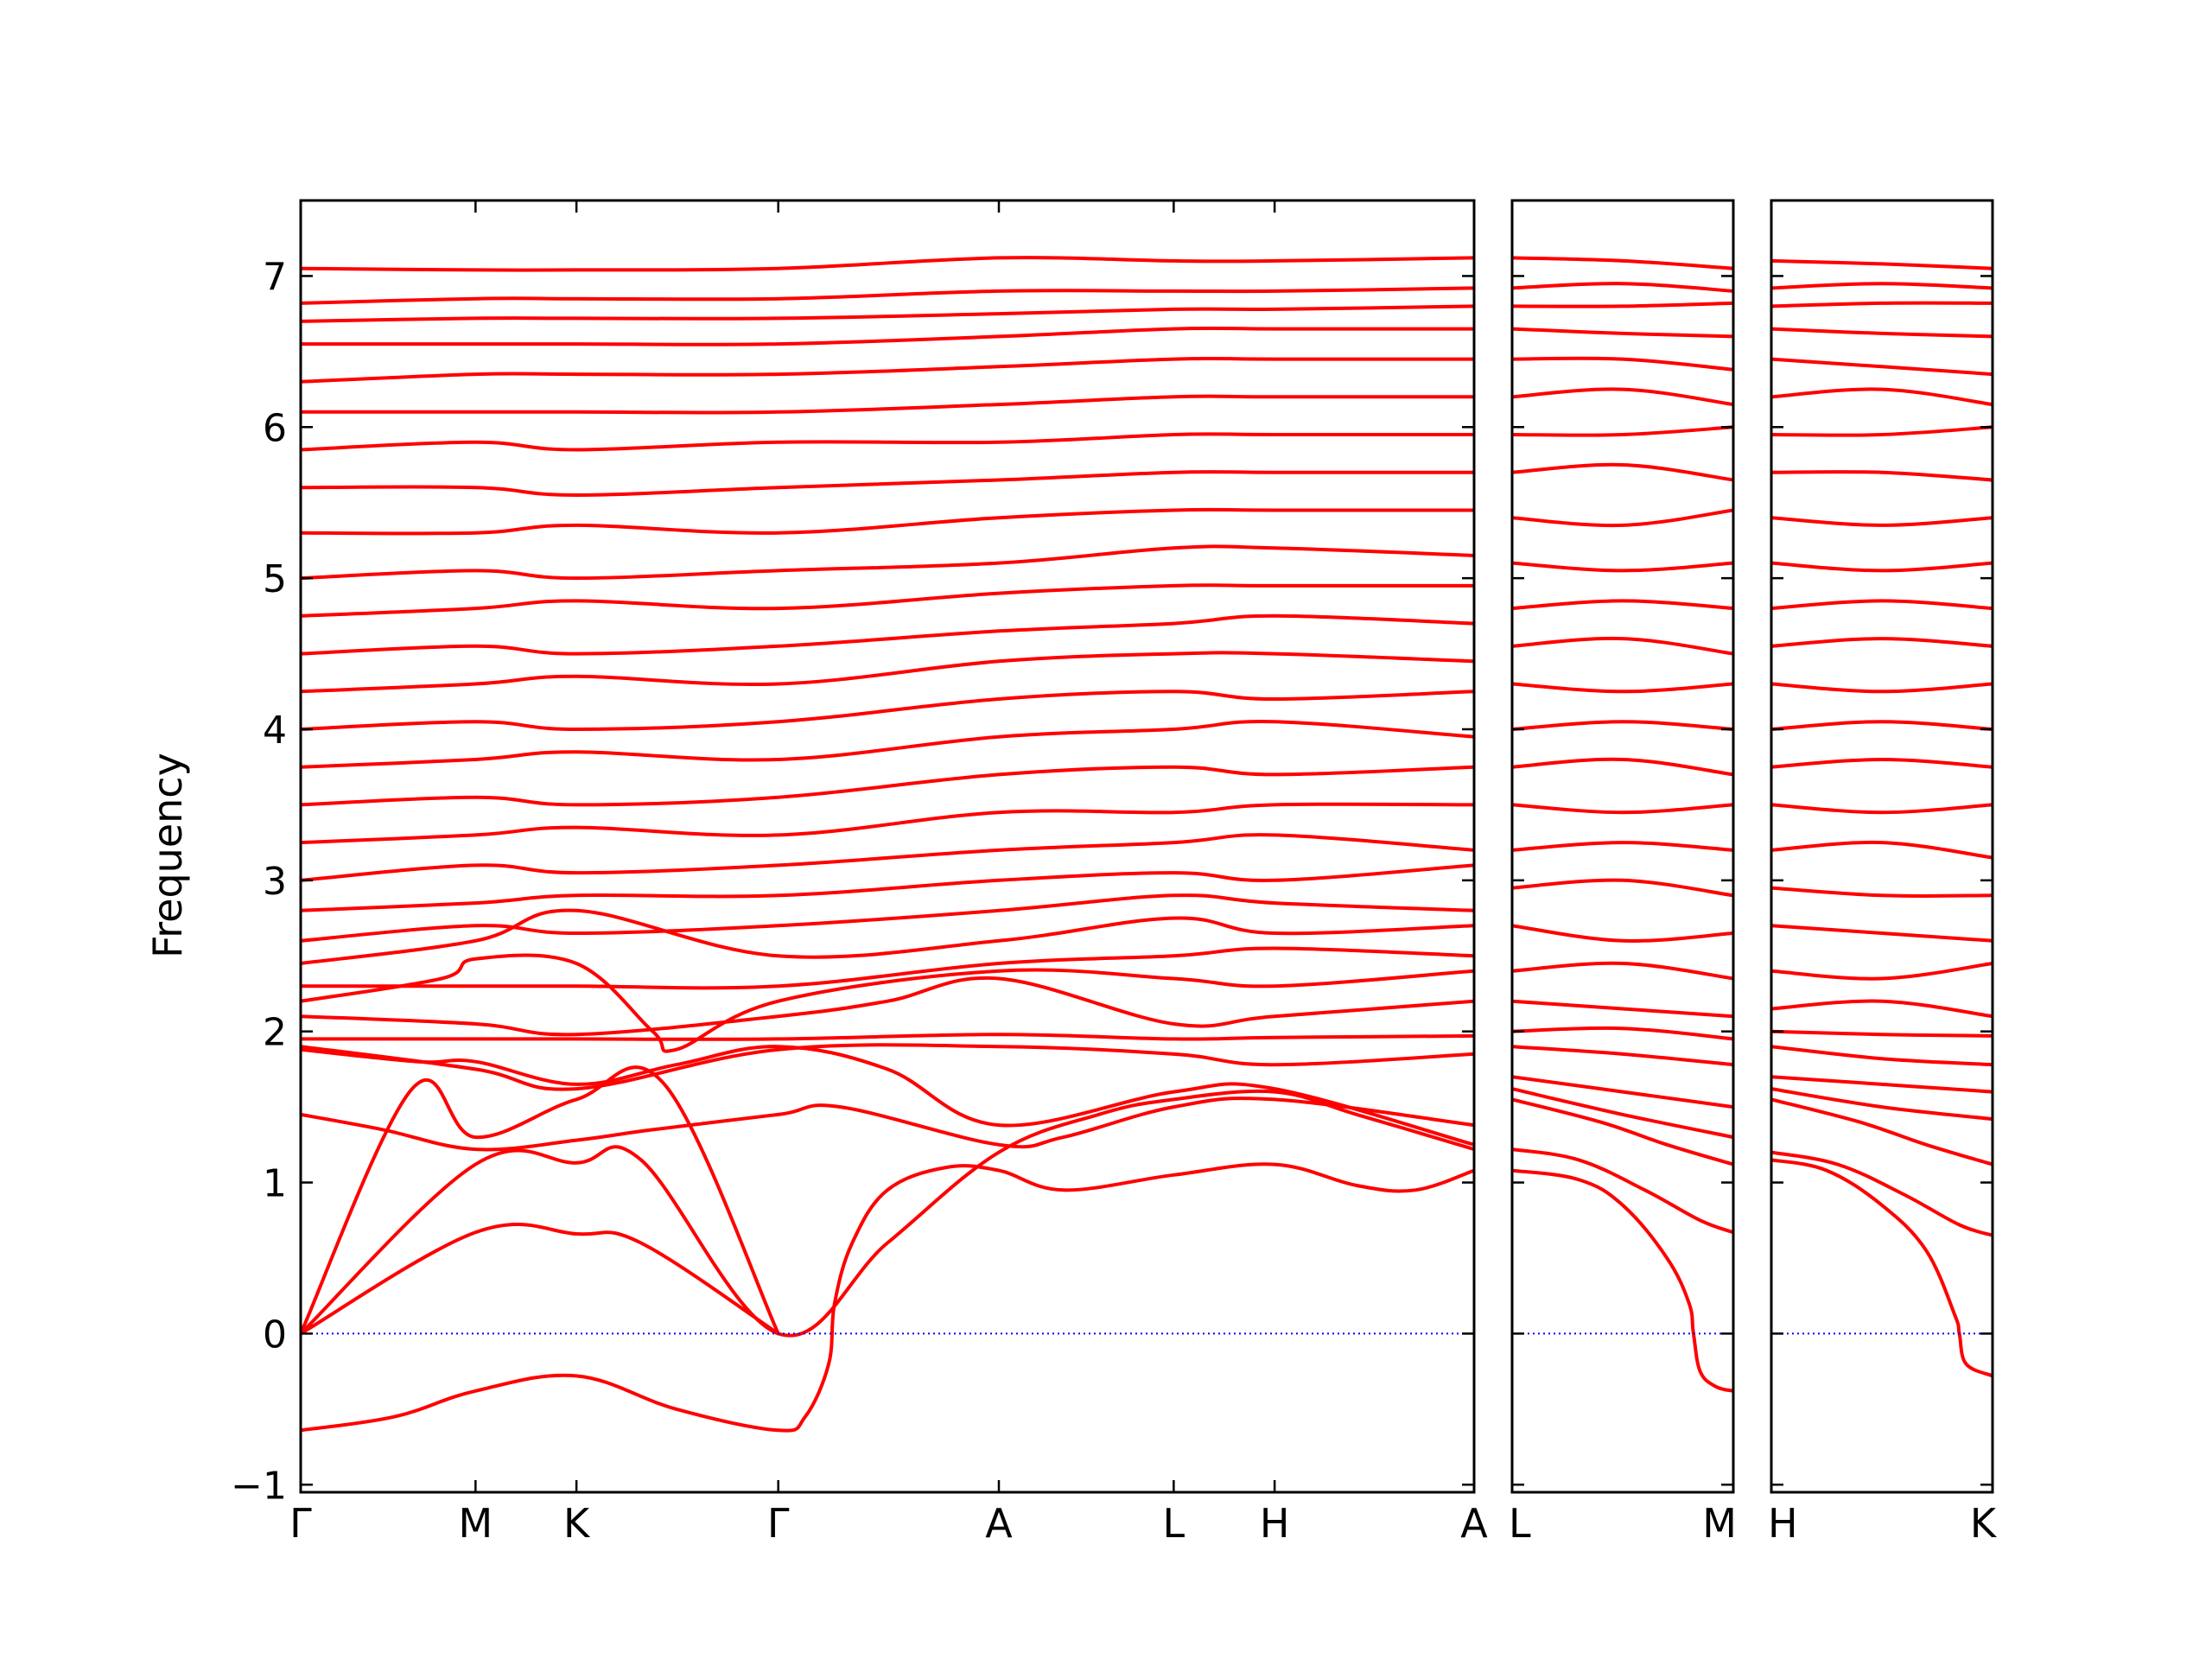 This screenshot has width=2212, height=1659. What do you see at coordinates (259, 1486) in the screenshot?
I see `y-tick-label: −1` at bounding box center [259, 1486].